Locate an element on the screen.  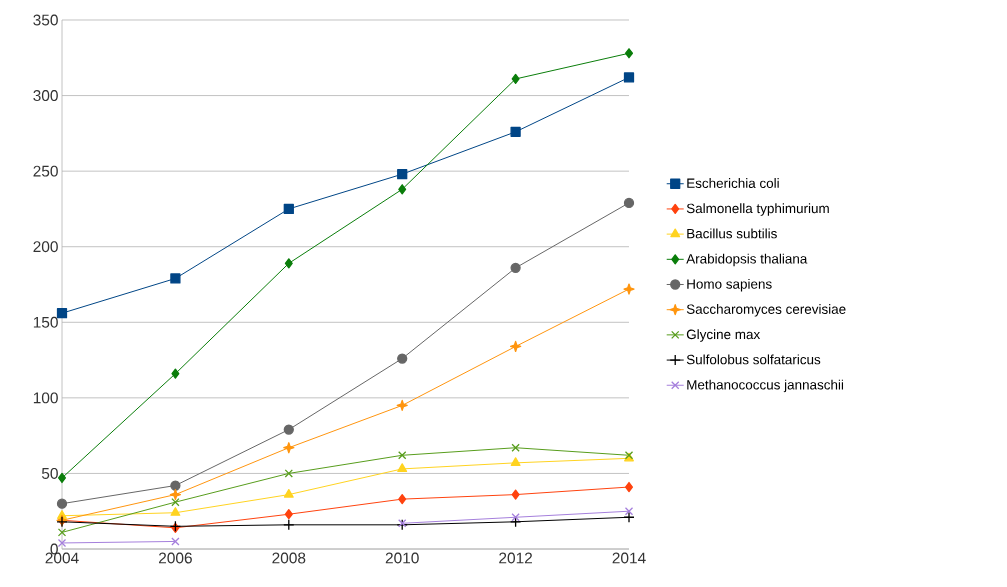
legend-label: Sulfolobus solfataricus is located at coordinates (753, 359).